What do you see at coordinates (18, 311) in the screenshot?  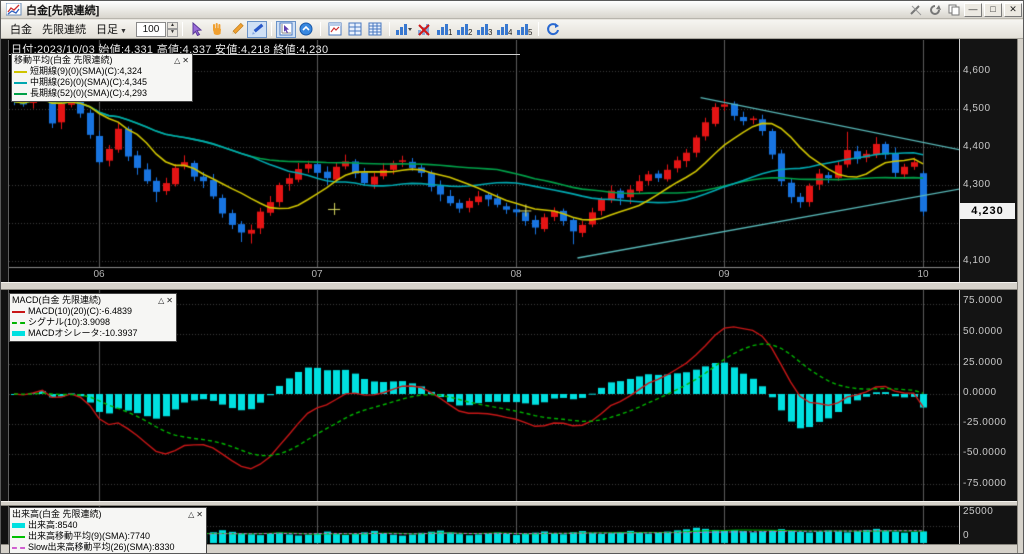 I see `macd-line-swatch` at bounding box center [18, 311].